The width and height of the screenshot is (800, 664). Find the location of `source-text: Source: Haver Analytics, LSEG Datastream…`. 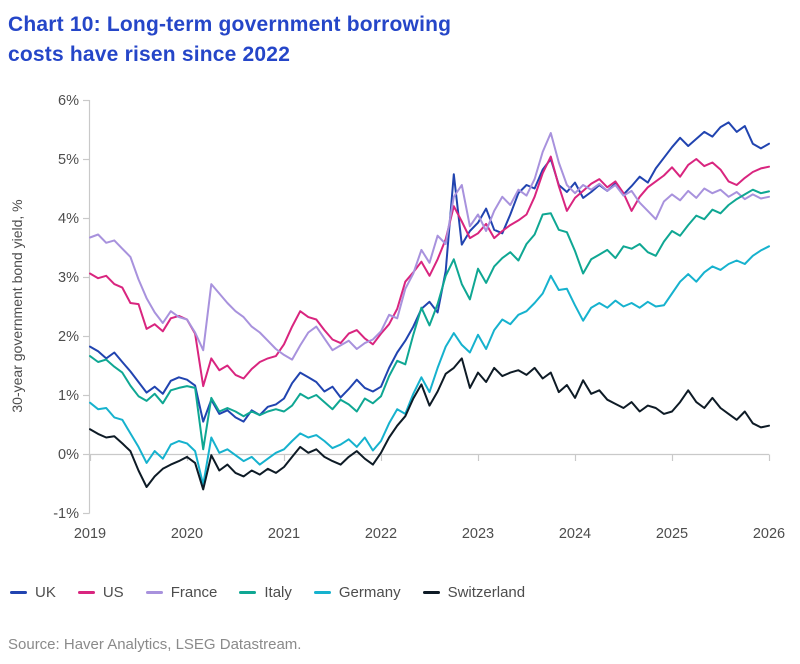

source-text: Source: Haver Analytics, LSEG Datastream… is located at coordinates (155, 644).